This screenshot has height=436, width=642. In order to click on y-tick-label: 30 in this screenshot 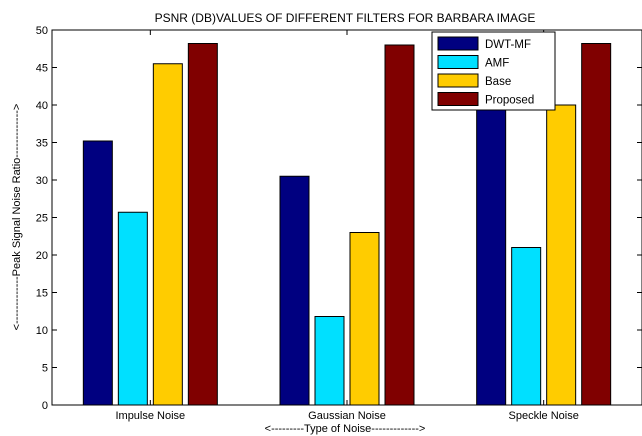, I will do `click(42, 181)`.